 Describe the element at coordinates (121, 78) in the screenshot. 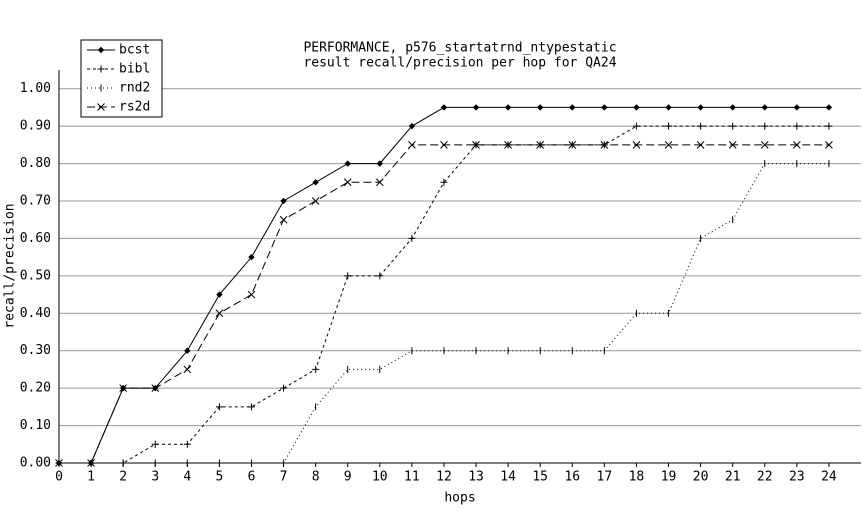

I see `legend-box` at that location.